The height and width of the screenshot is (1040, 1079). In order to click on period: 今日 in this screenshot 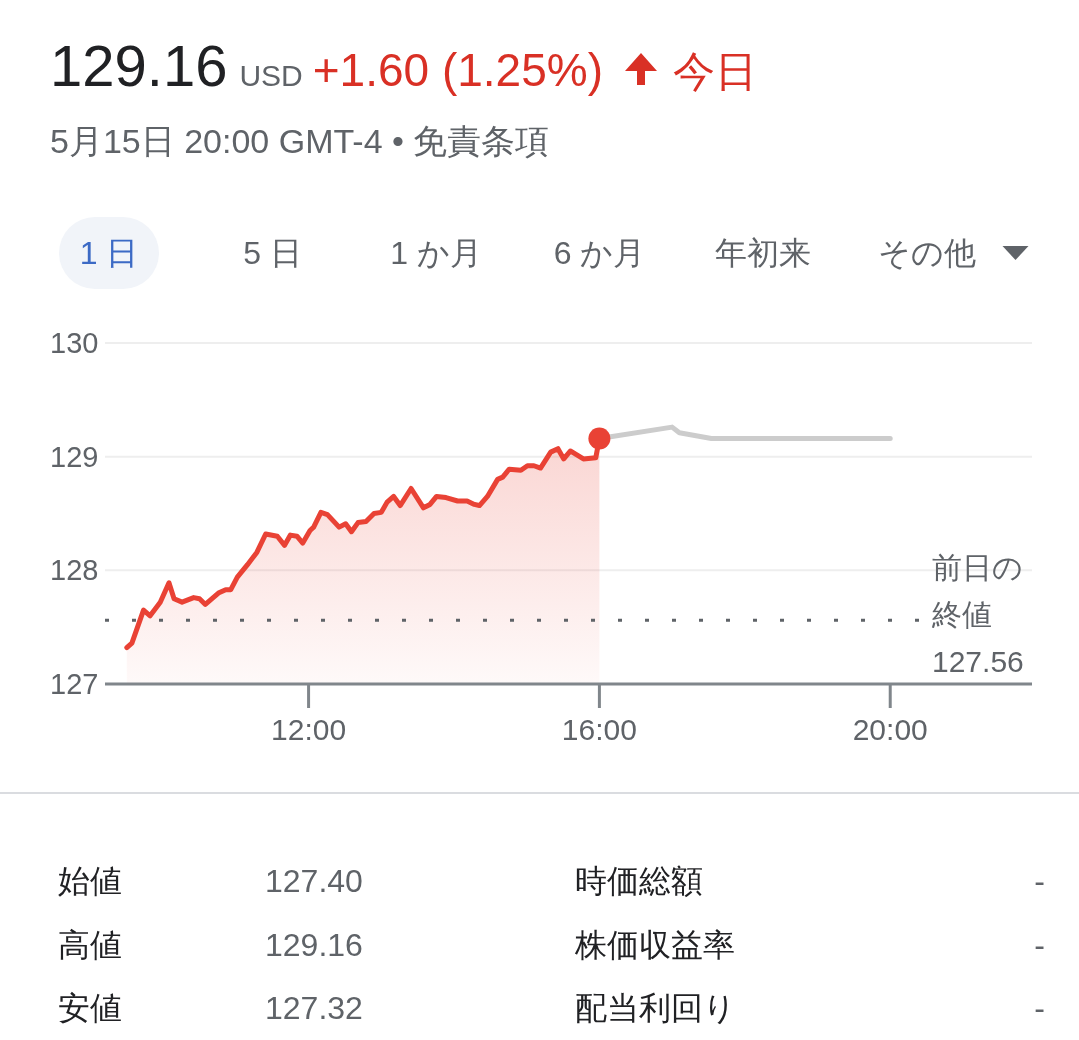, I will do `click(715, 71)`.